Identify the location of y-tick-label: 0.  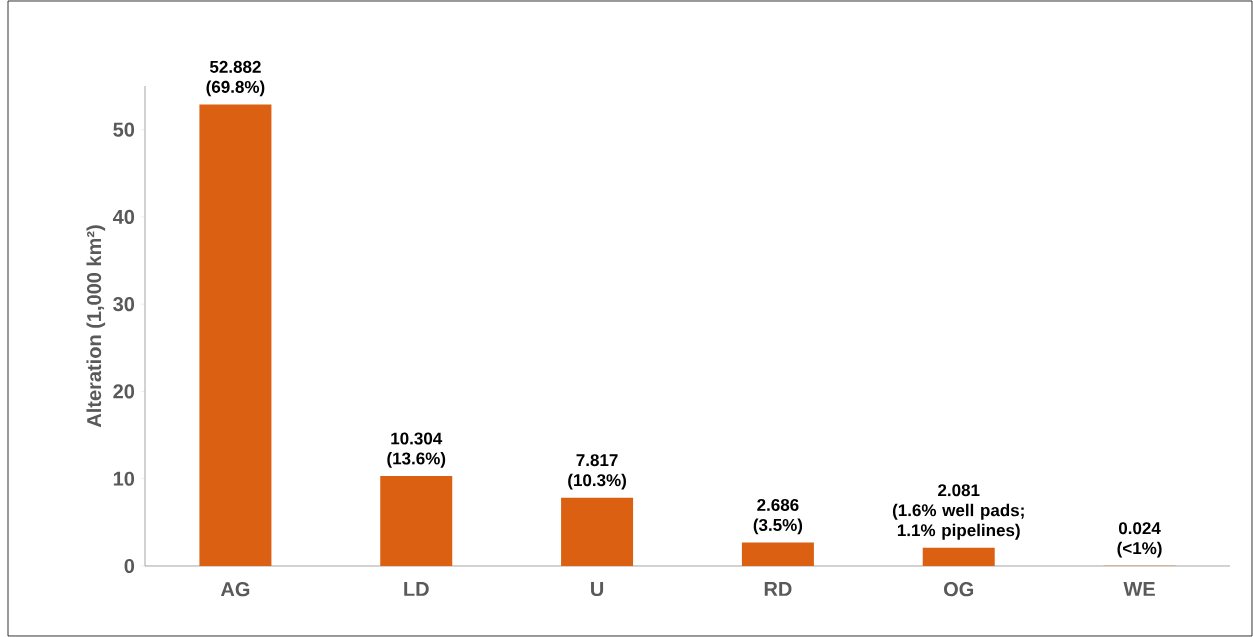
(129, 566).